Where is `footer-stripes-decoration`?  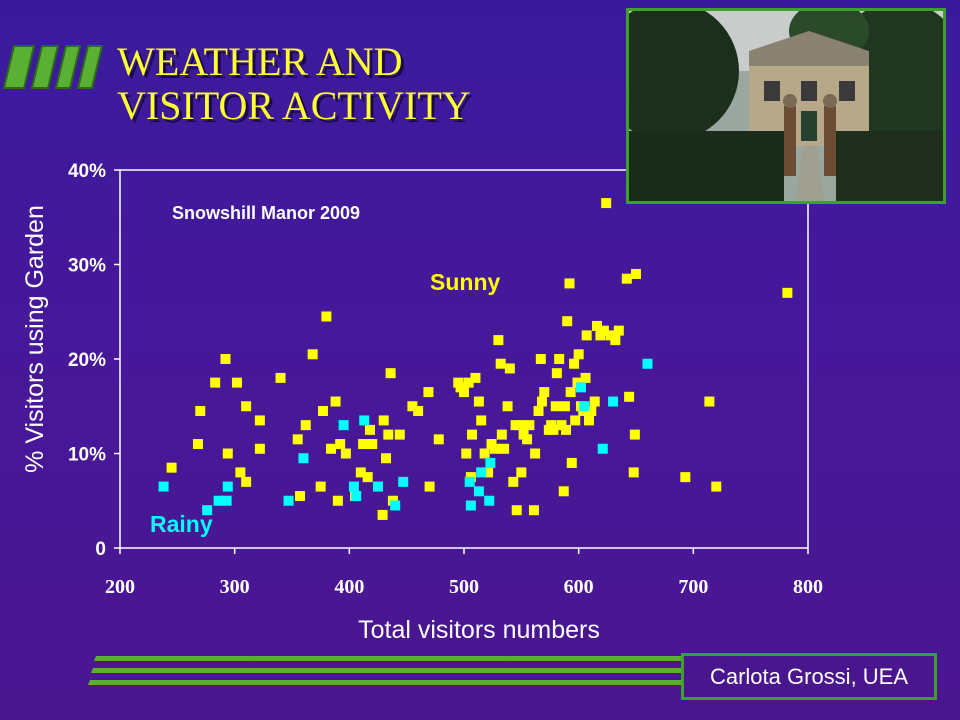 footer-stripes-decoration is located at coordinates (389, 670).